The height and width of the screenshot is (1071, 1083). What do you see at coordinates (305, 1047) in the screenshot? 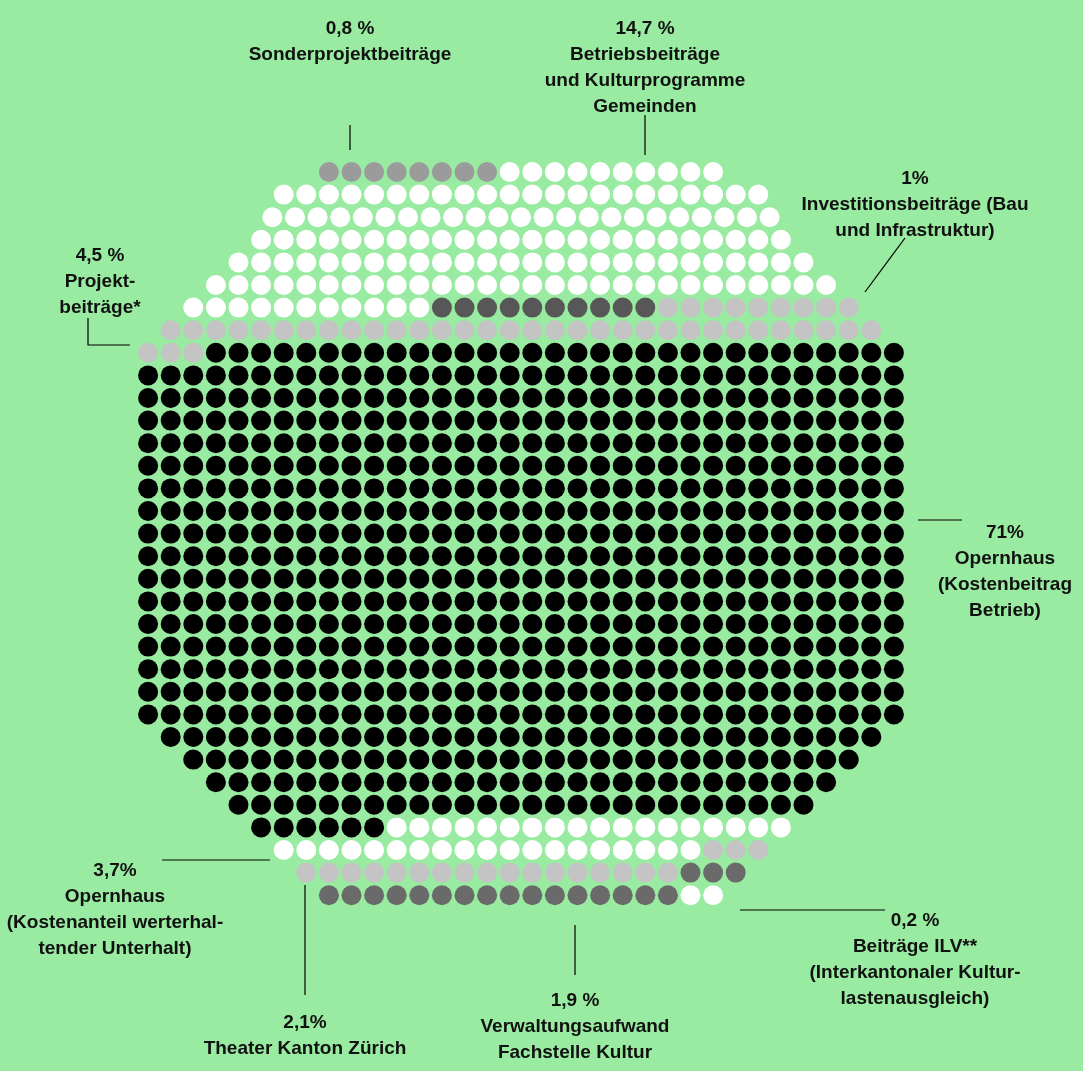
I see `category-label: Theater Kanton Zürich` at bounding box center [305, 1047].